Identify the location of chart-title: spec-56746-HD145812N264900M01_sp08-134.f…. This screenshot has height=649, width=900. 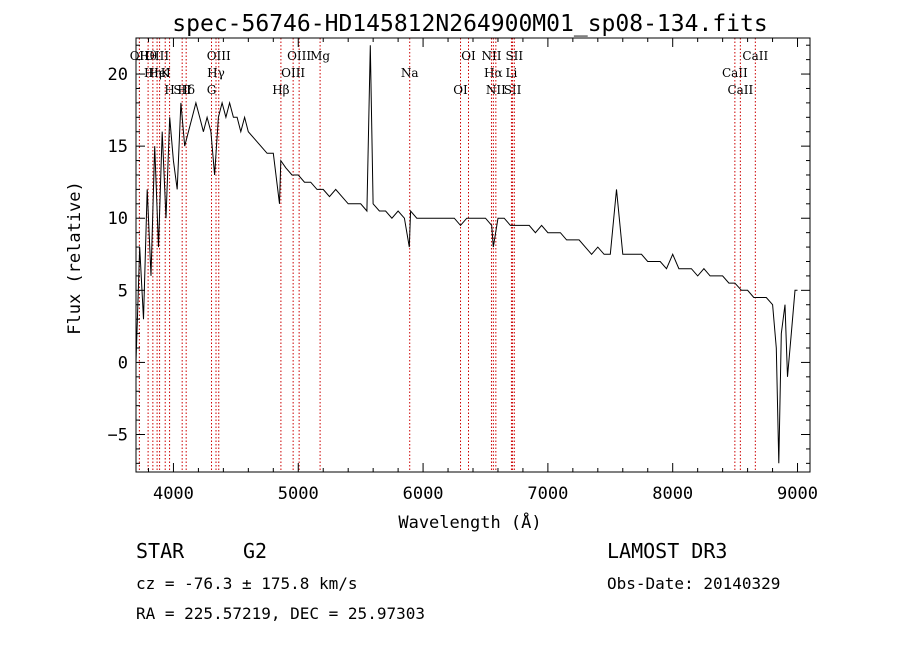
(469, 24).